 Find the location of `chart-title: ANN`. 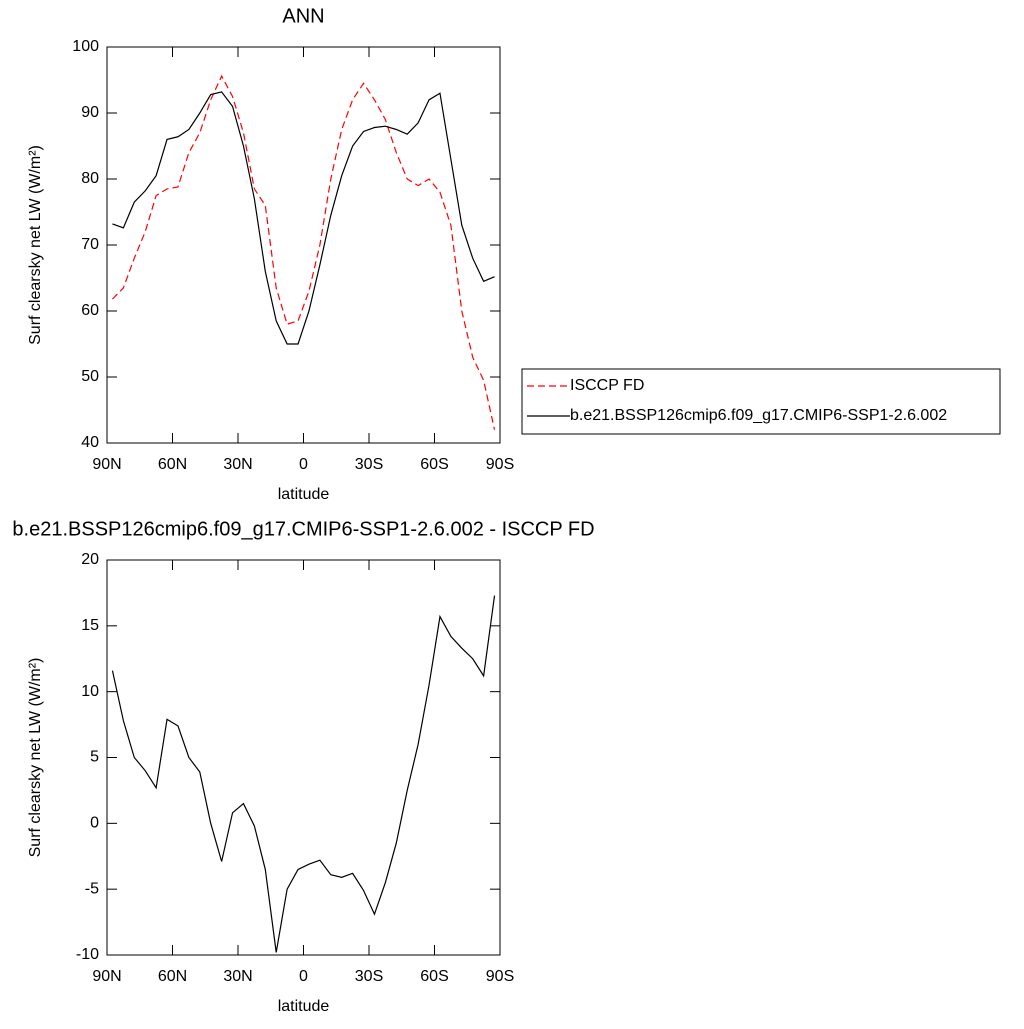

chart-title: ANN is located at coordinates (303, 16).